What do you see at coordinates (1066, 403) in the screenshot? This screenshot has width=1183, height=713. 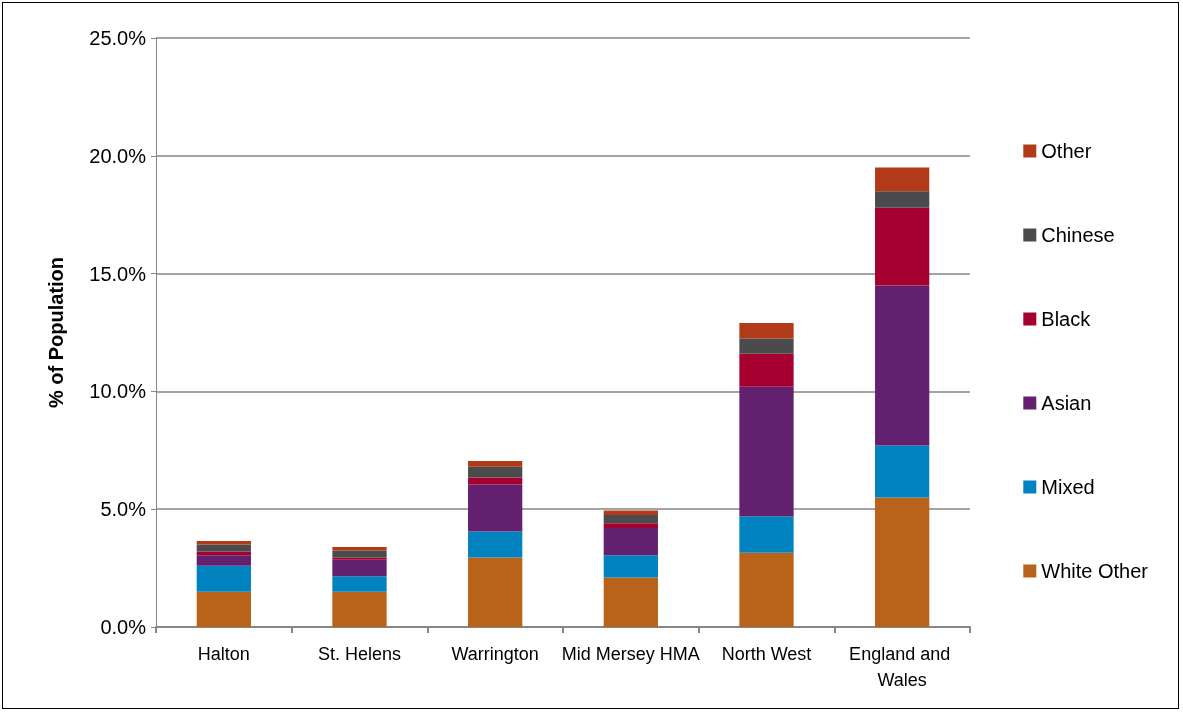 I see `legend-label: Asian` at bounding box center [1066, 403].